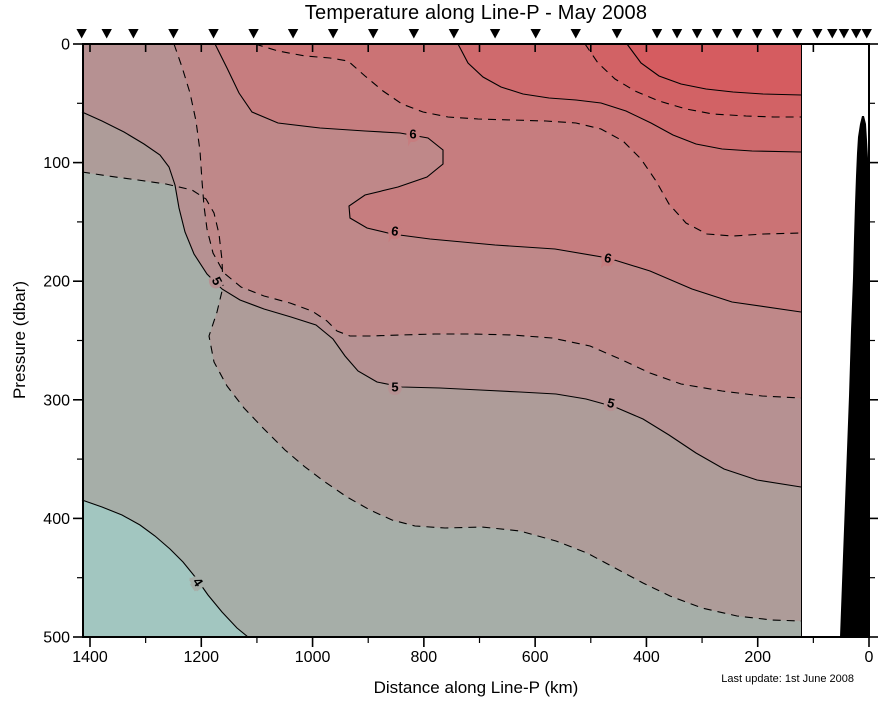  I want to click on land-silhouette, so click(854, 376).